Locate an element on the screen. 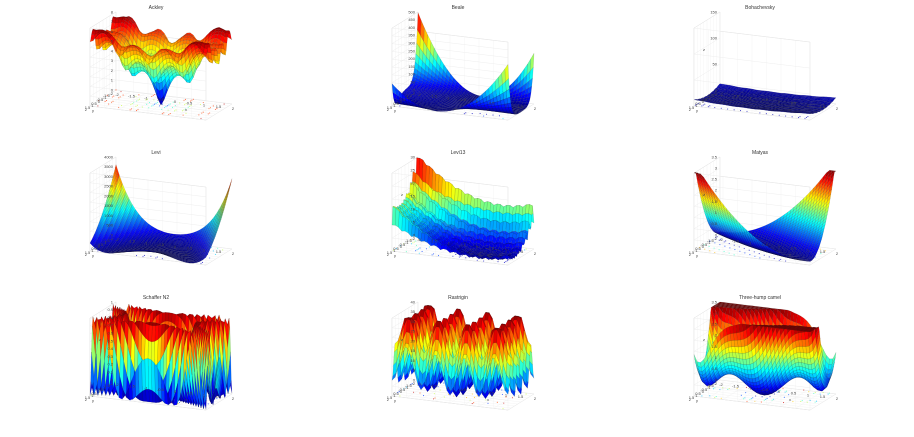  z-tick-label: 2 is located at coordinates (716, 190).